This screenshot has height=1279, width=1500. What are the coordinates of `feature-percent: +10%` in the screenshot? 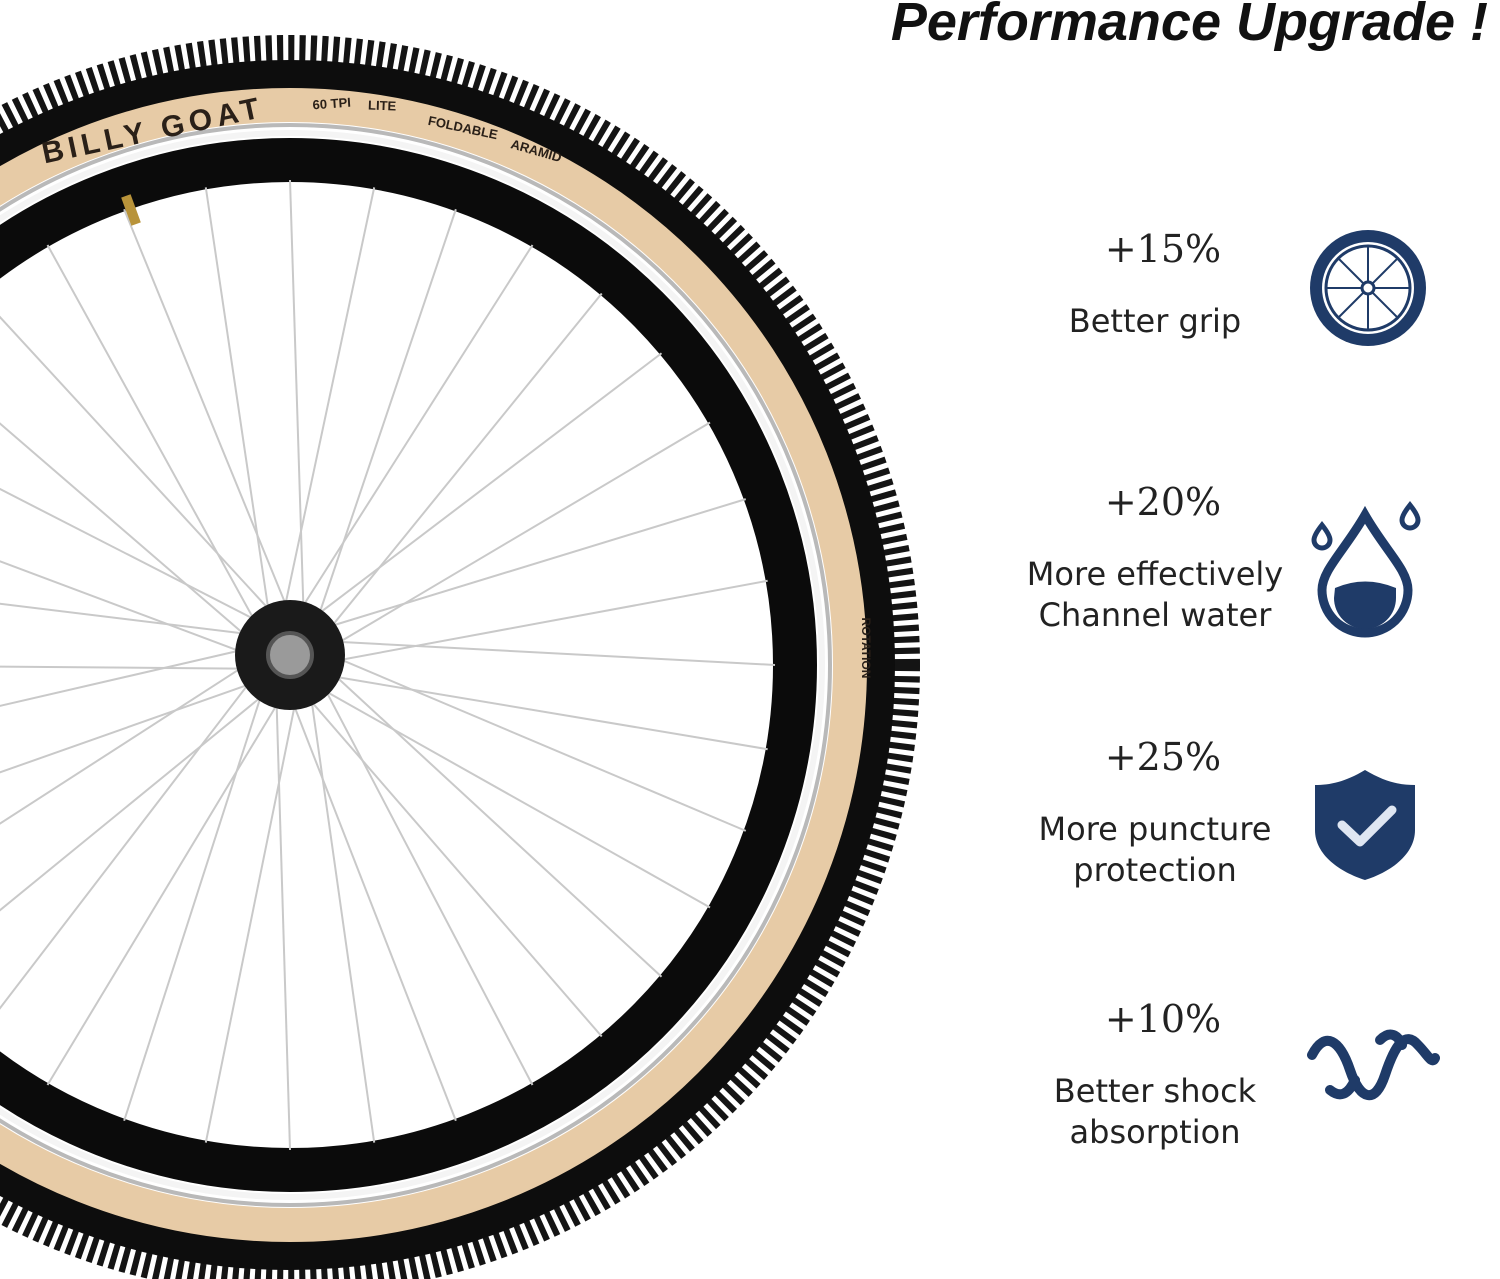 It's located at (1163, 1019).